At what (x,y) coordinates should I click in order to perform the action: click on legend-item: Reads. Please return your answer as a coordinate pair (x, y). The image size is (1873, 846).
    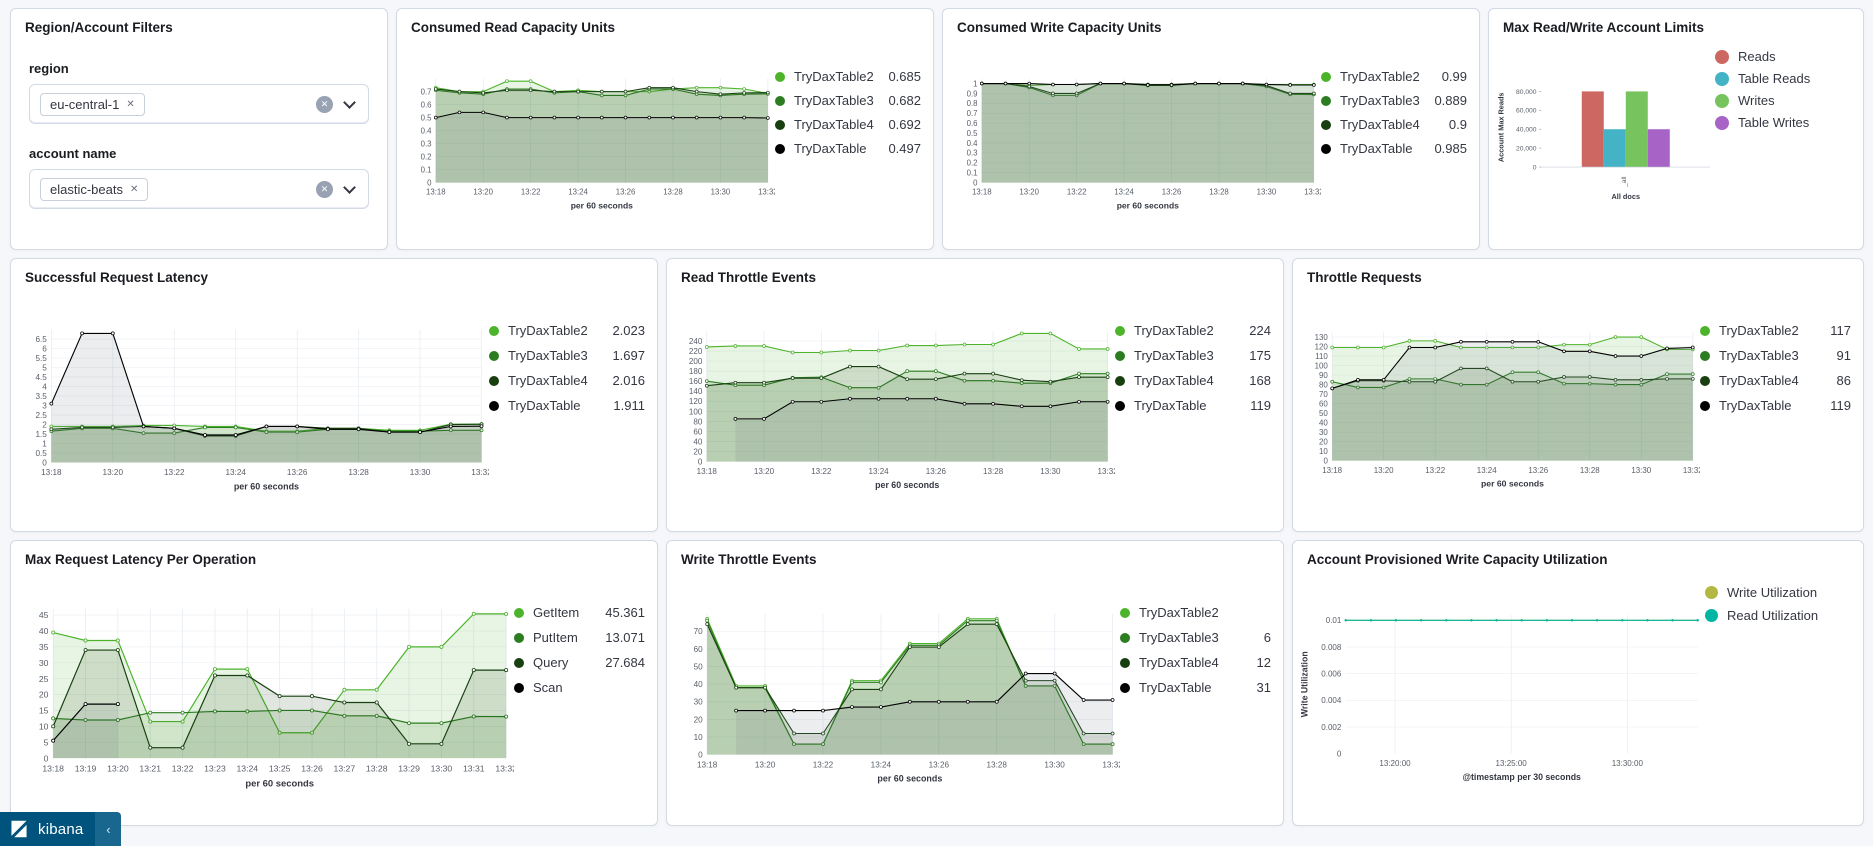
    Looking at the image, I should click on (1785, 56).